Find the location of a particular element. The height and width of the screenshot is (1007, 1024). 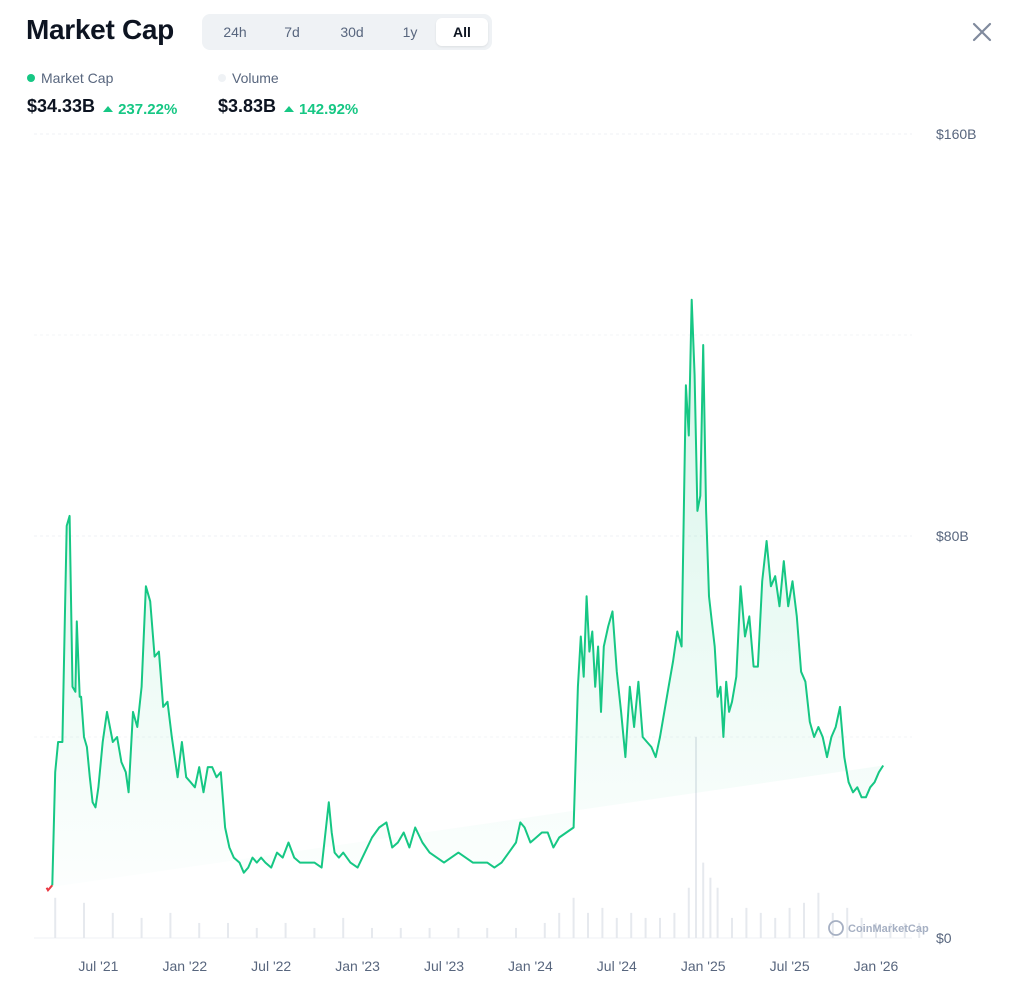

x-tick-label: Jul '22 is located at coordinates (271, 966).